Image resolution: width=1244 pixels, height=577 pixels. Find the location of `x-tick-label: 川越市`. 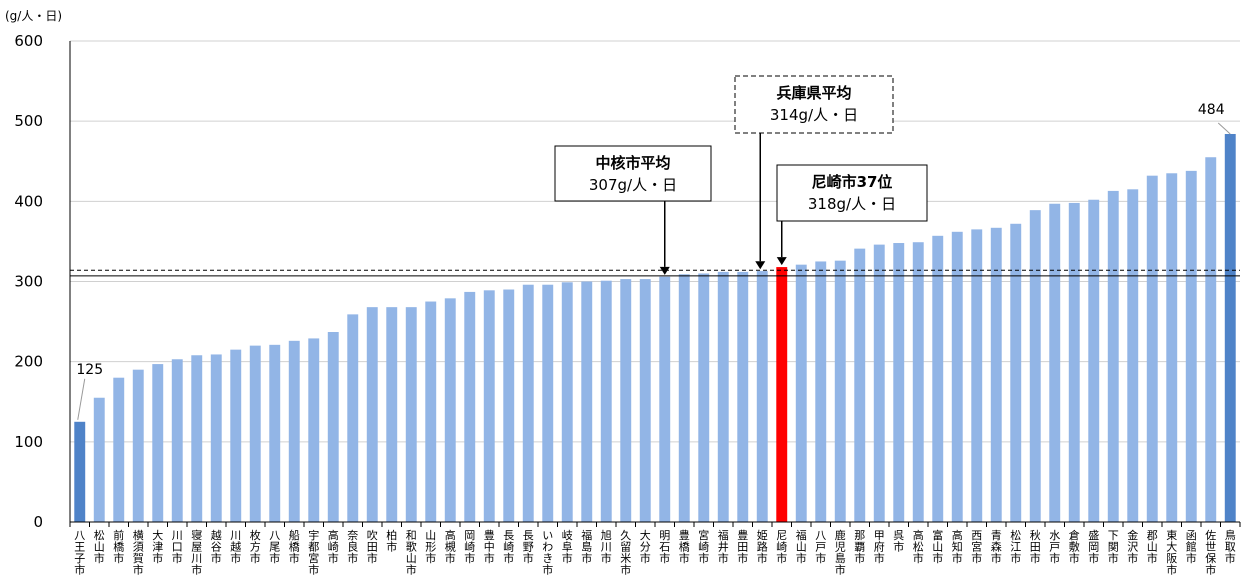

x-tick-label: 川越市 is located at coordinates (235, 547).